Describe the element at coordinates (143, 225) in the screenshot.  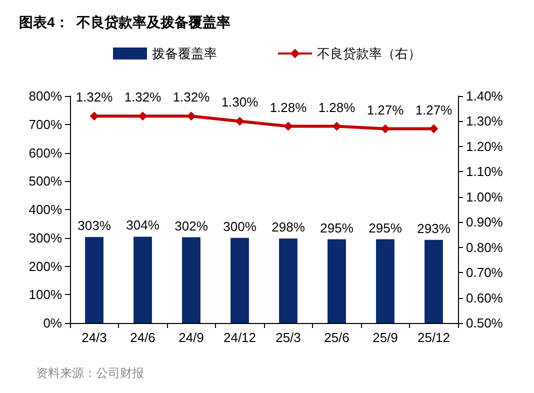
I see `data-label: 304%` at that location.